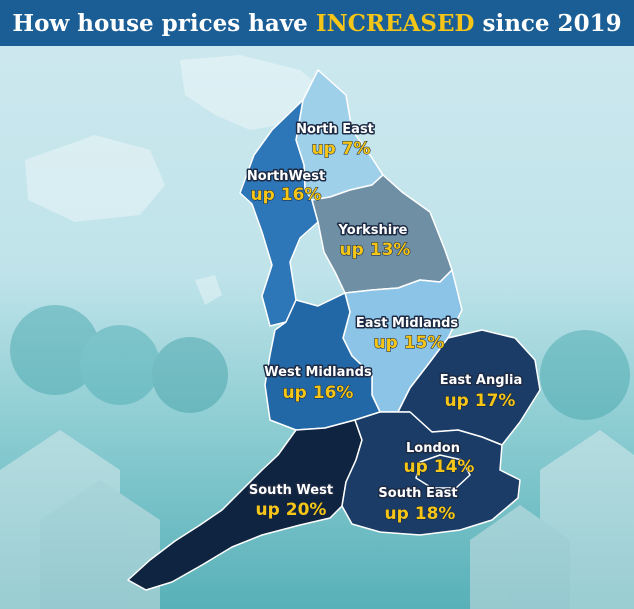 Image resolution: width=634 pixels, height=609 pixels. Describe the element at coordinates (420, 514) in the screenshot. I see `region-change-south-east: up 18%` at that location.